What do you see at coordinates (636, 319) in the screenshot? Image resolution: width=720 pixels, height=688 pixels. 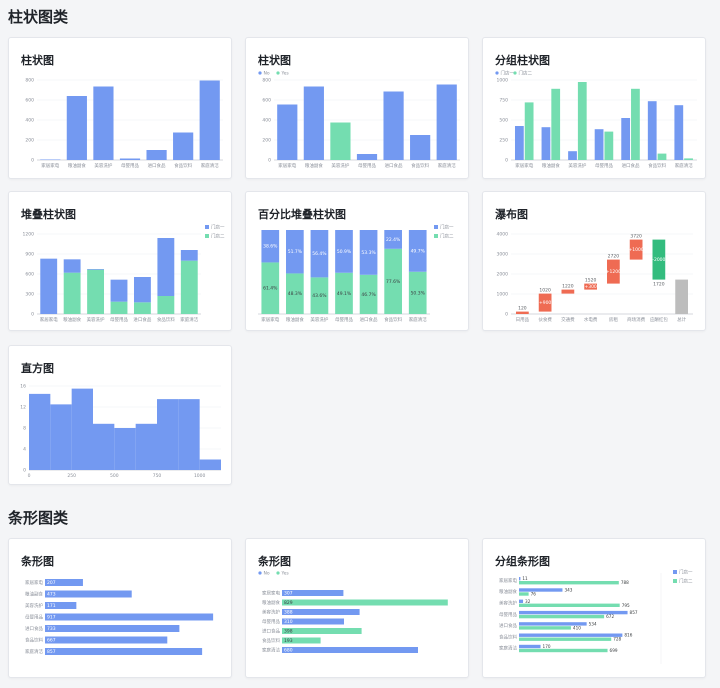 I see `bar-xtick: 商场消费` at bounding box center [636, 319].